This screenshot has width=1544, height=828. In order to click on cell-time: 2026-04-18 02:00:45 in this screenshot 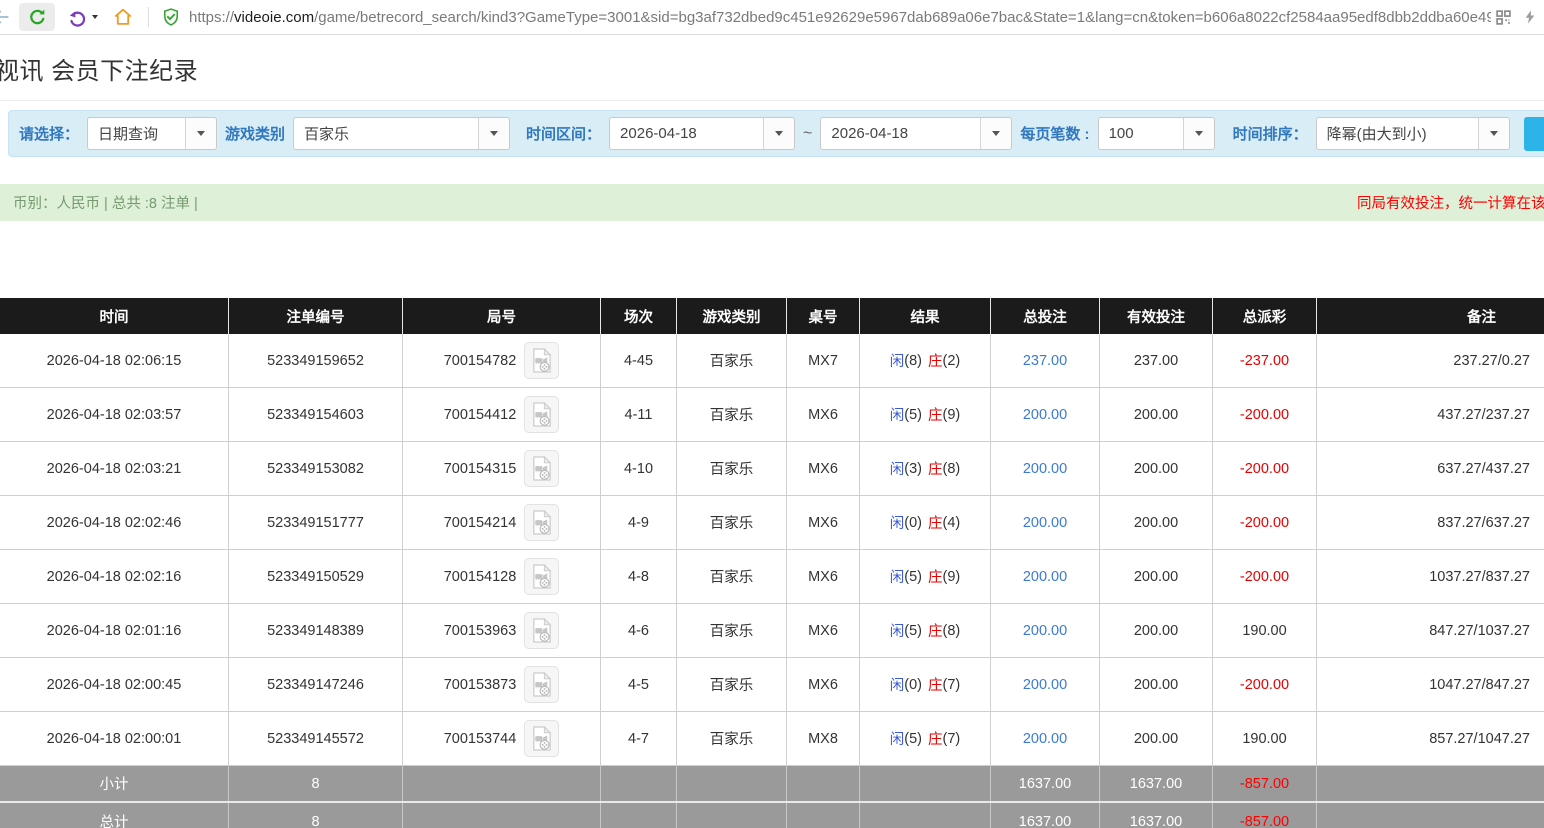, I will do `click(114, 684)`.